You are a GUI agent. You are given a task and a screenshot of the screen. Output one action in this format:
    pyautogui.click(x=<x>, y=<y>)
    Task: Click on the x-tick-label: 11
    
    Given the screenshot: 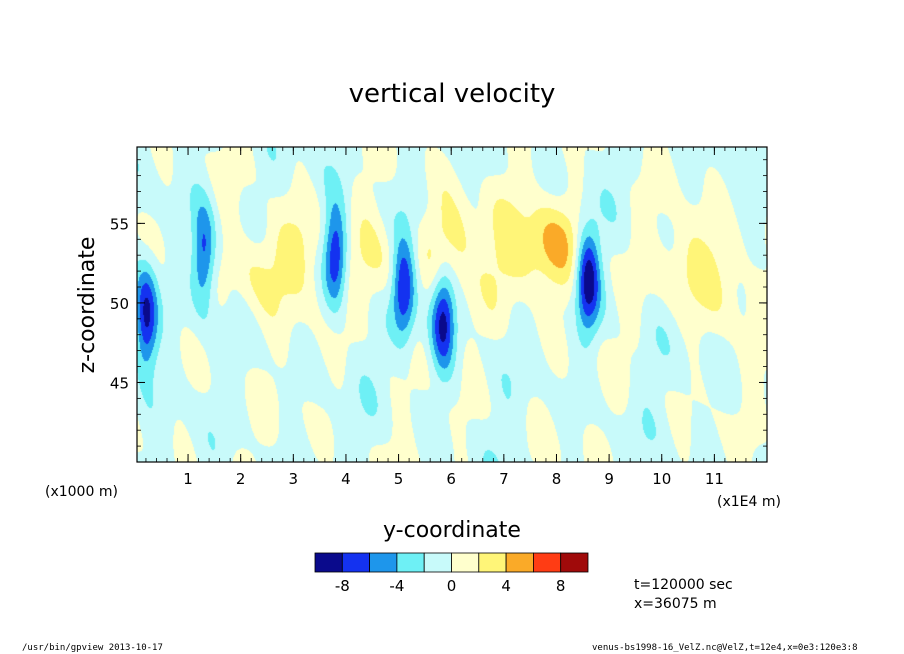 What is the action you would take?
    pyautogui.click(x=714, y=479)
    